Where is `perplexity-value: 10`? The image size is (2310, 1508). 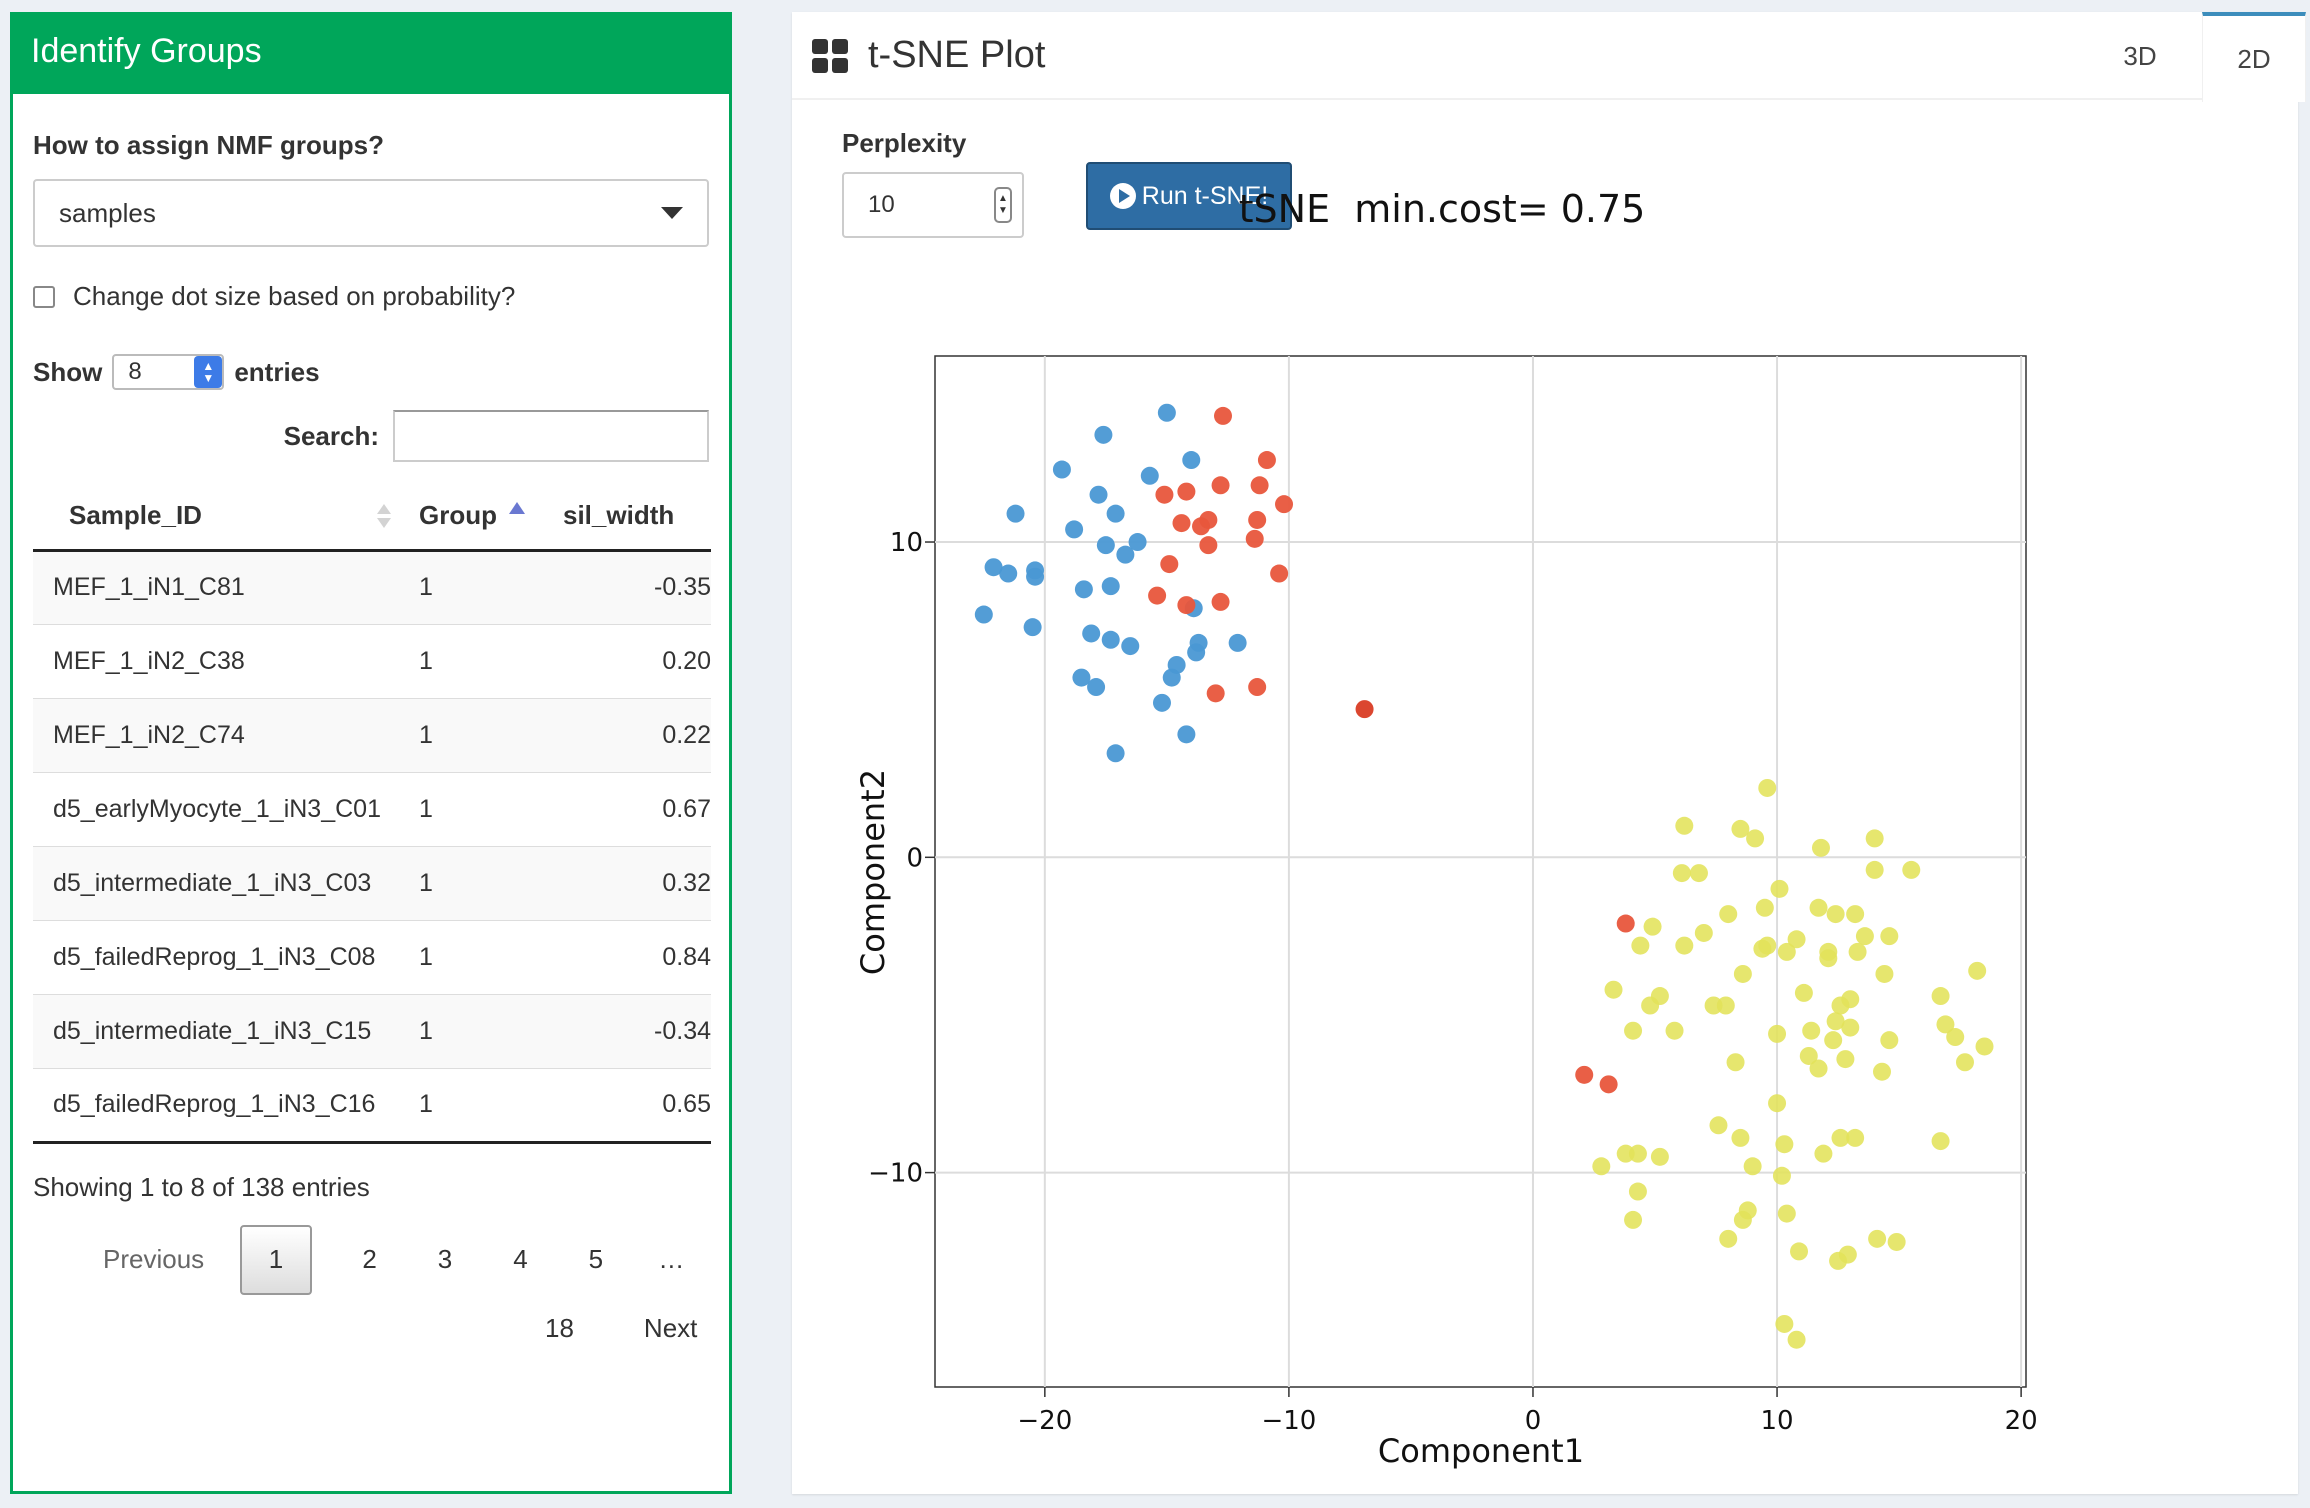 perplexity-value: 10 is located at coordinates (881, 204).